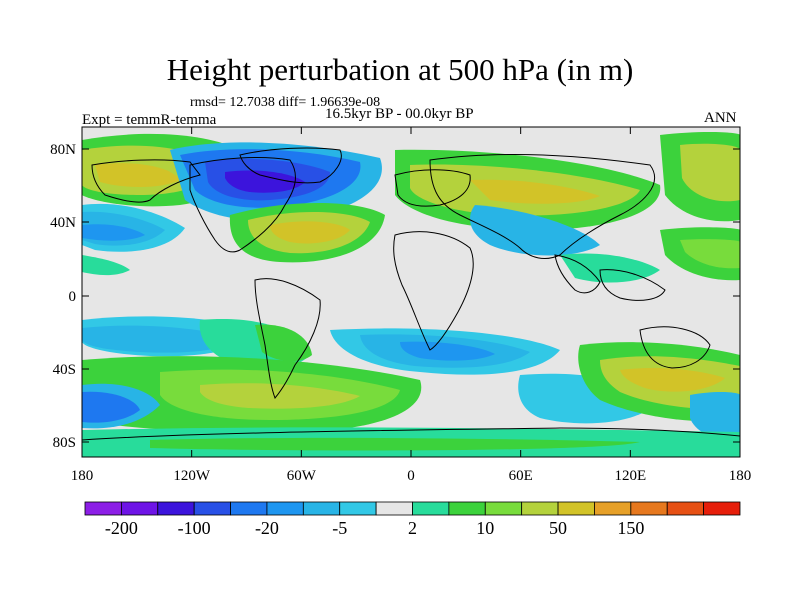  What do you see at coordinates (485, 528) in the screenshot?
I see `colorbar-label: 10` at bounding box center [485, 528].